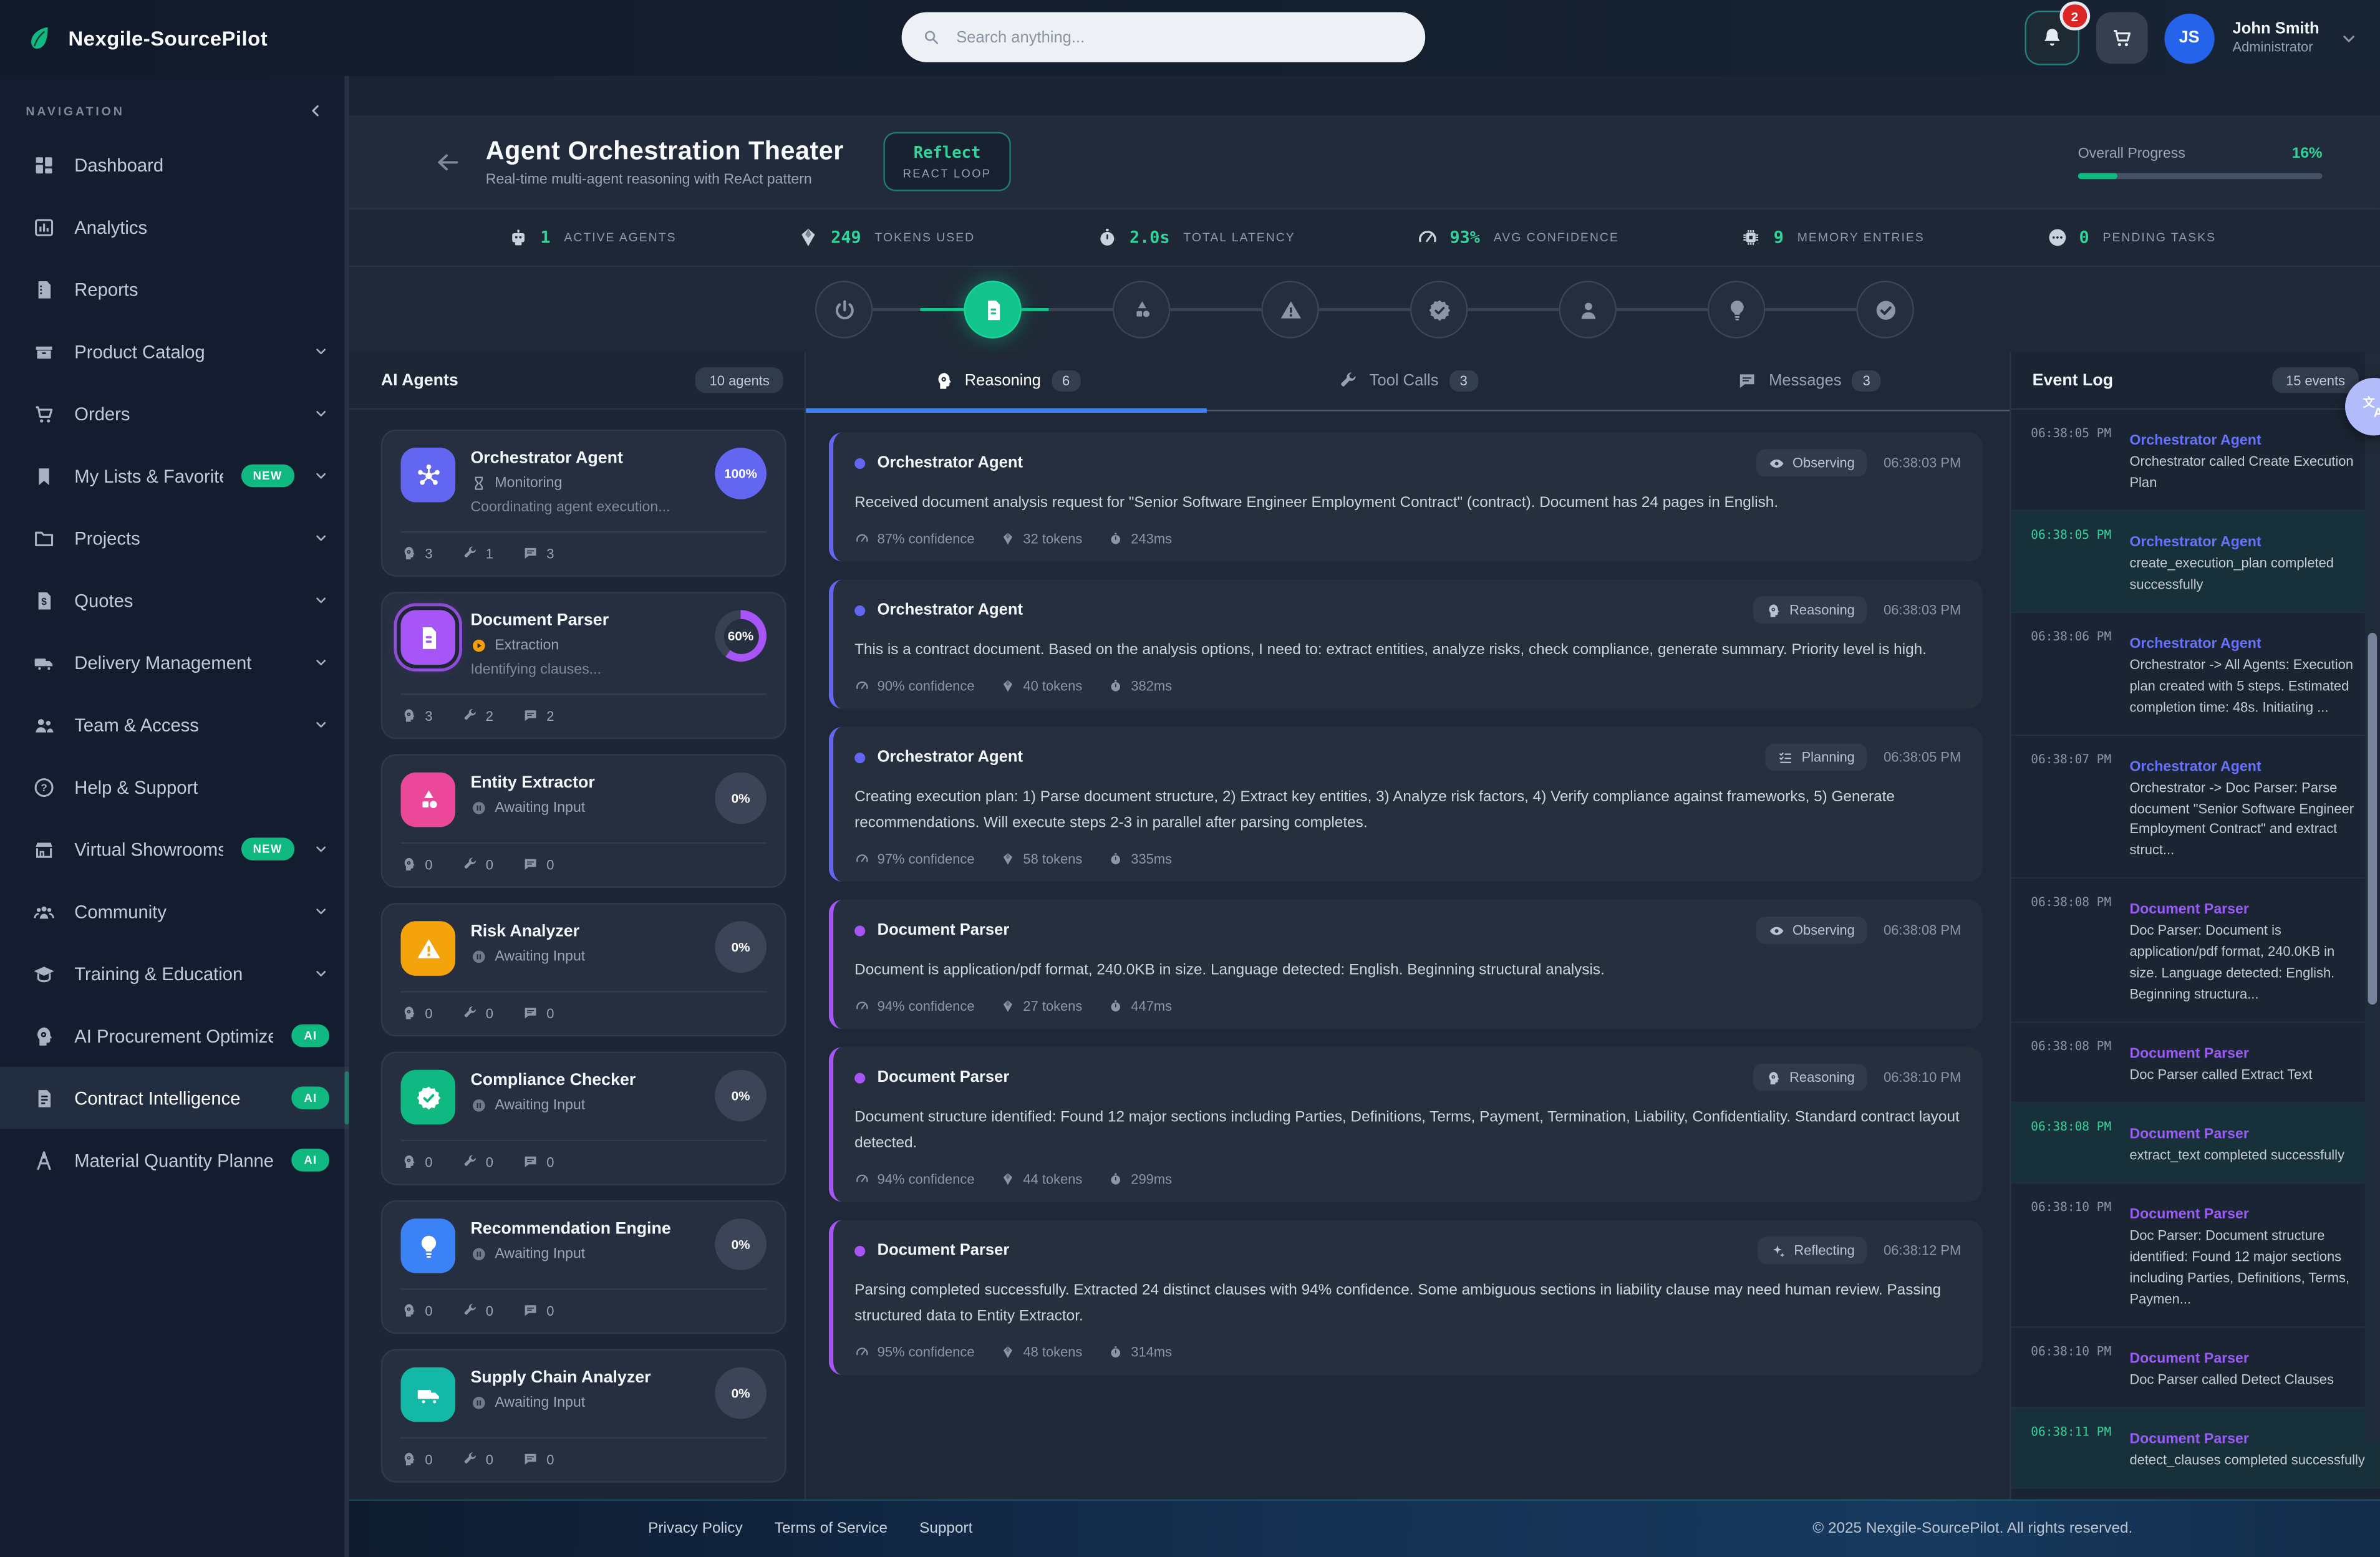 The width and height of the screenshot is (2380, 1557). Describe the element at coordinates (844, 310) in the screenshot. I see `step-power` at that location.